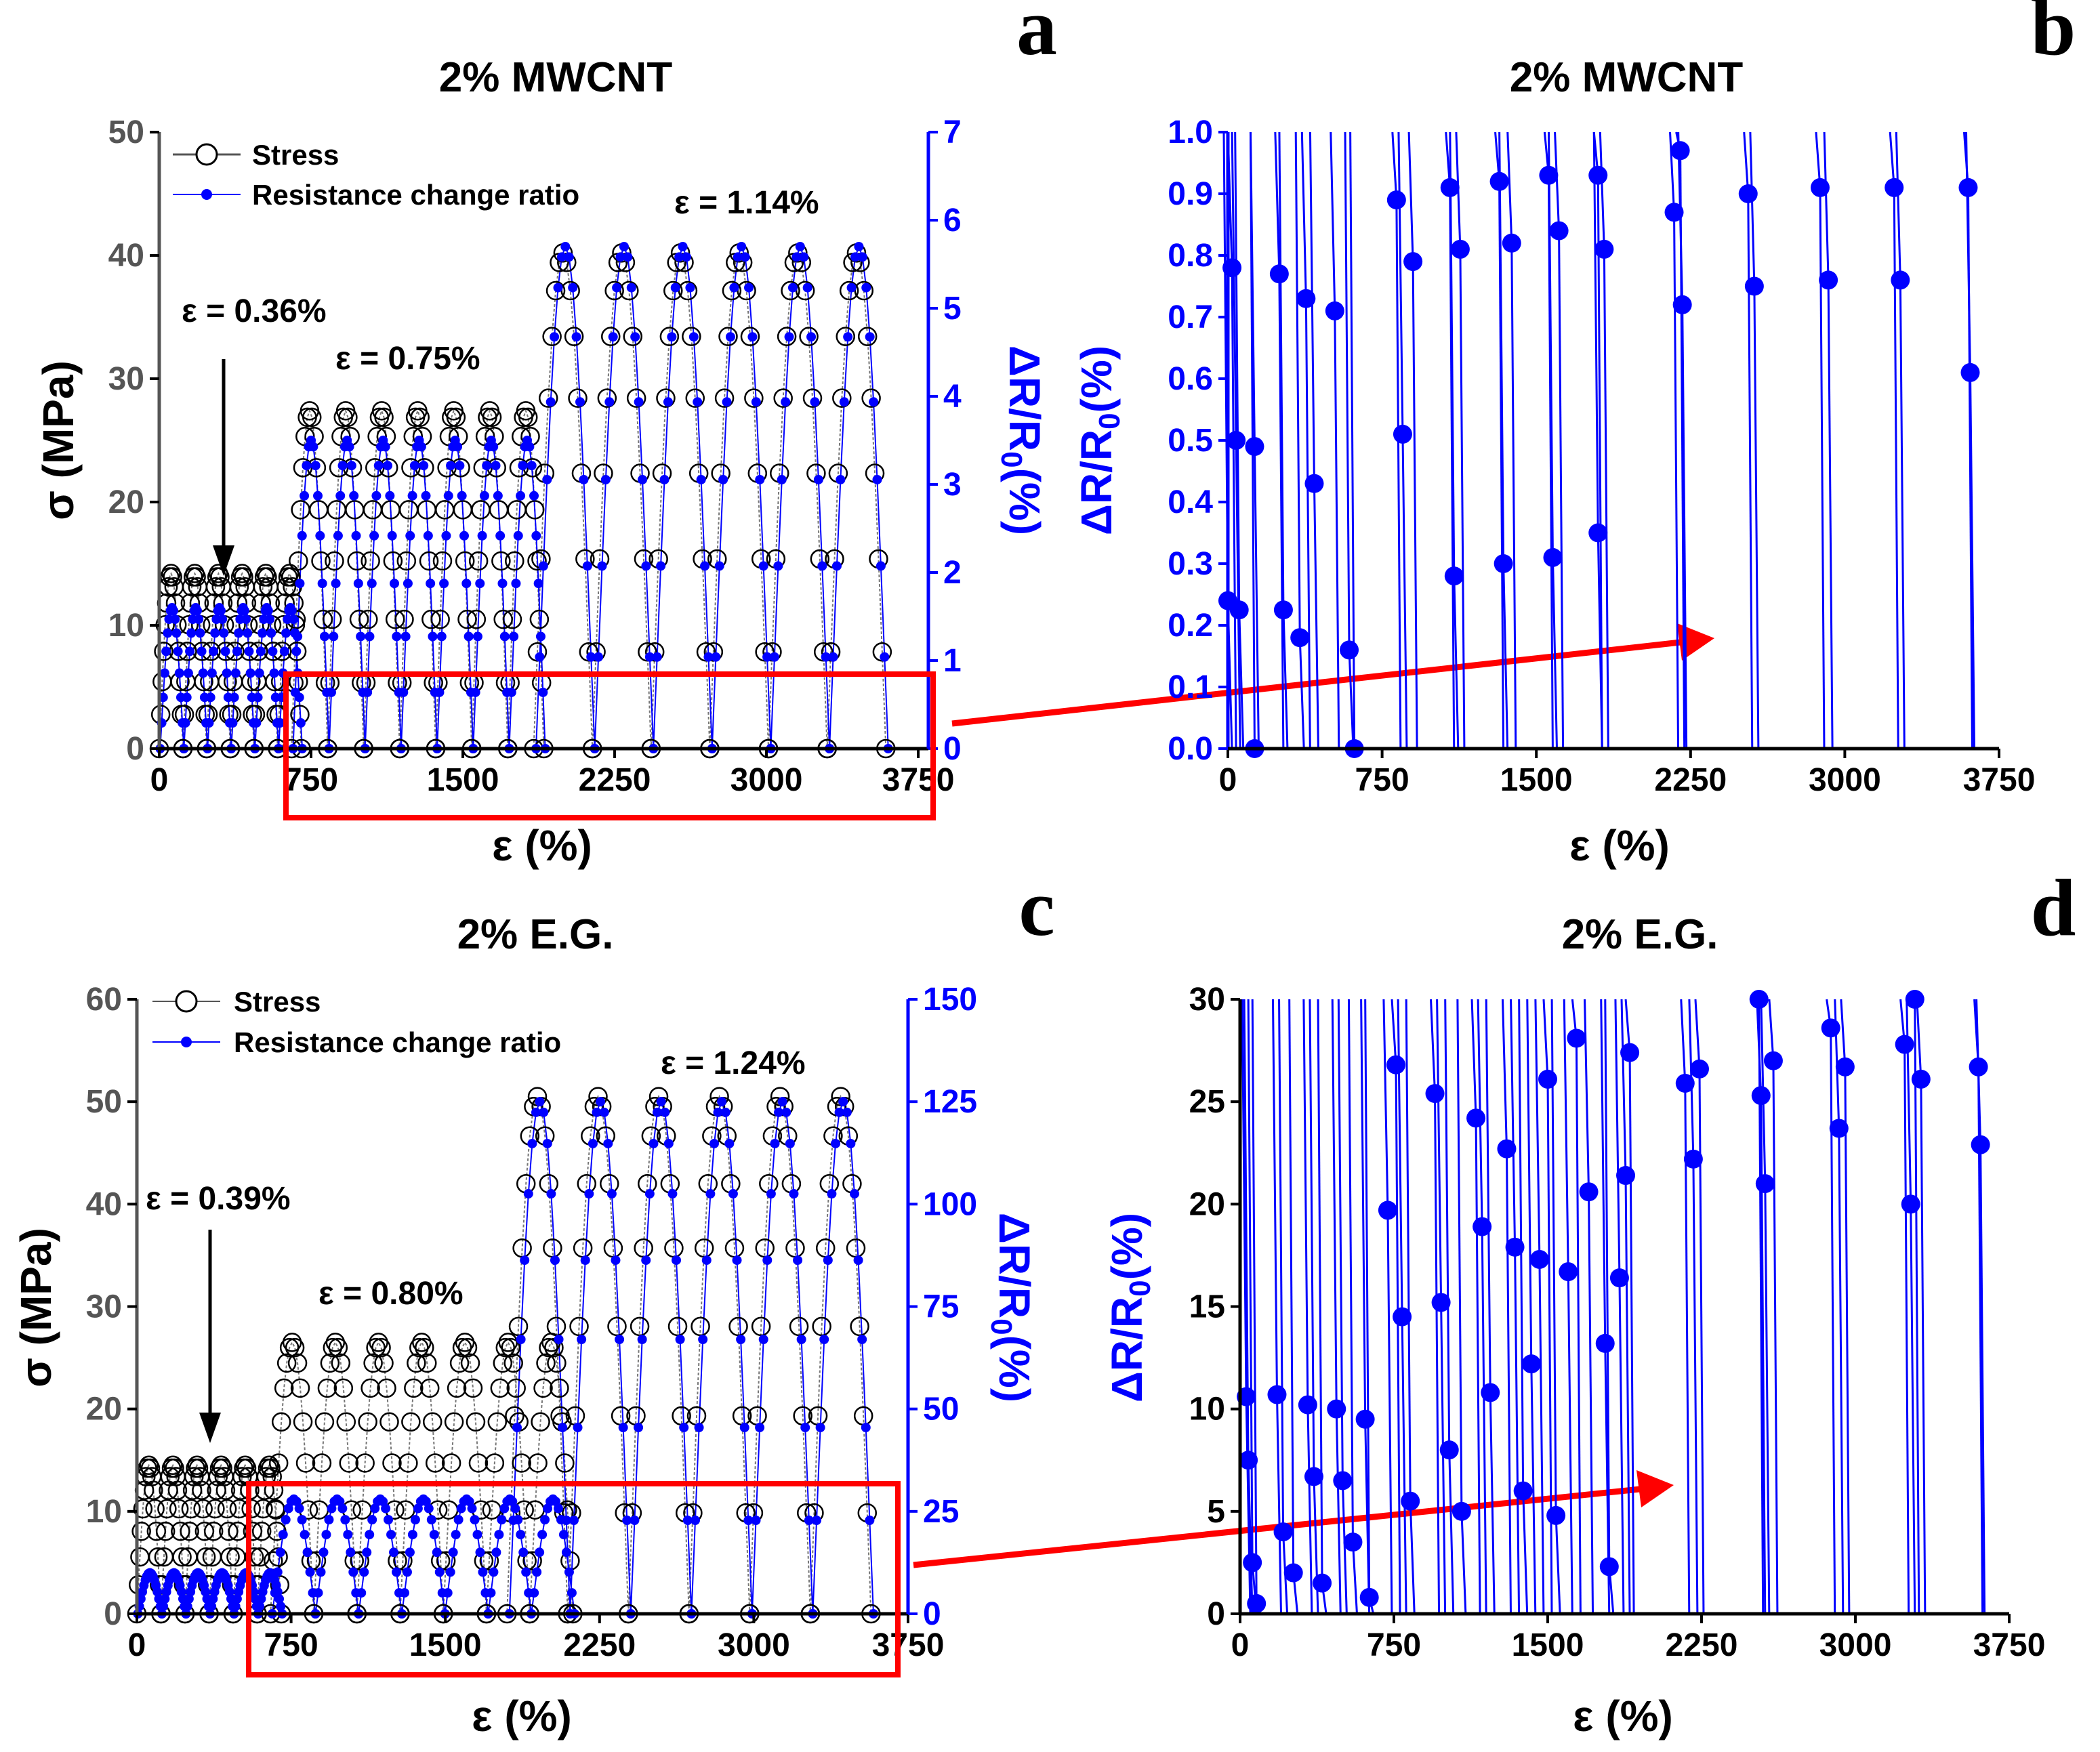  What do you see at coordinates (952, 485) in the screenshot?
I see `y2-tick-label: 3` at bounding box center [952, 485].